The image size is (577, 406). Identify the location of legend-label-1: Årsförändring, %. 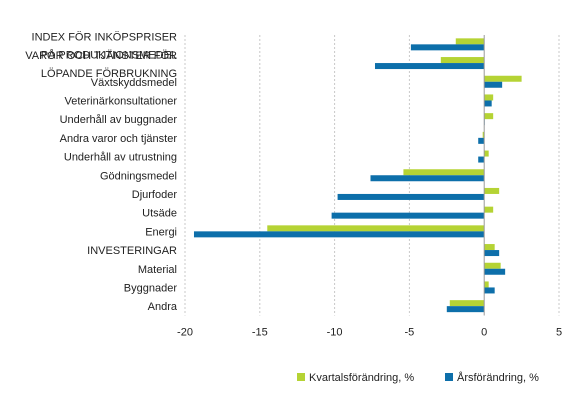
(498, 377).